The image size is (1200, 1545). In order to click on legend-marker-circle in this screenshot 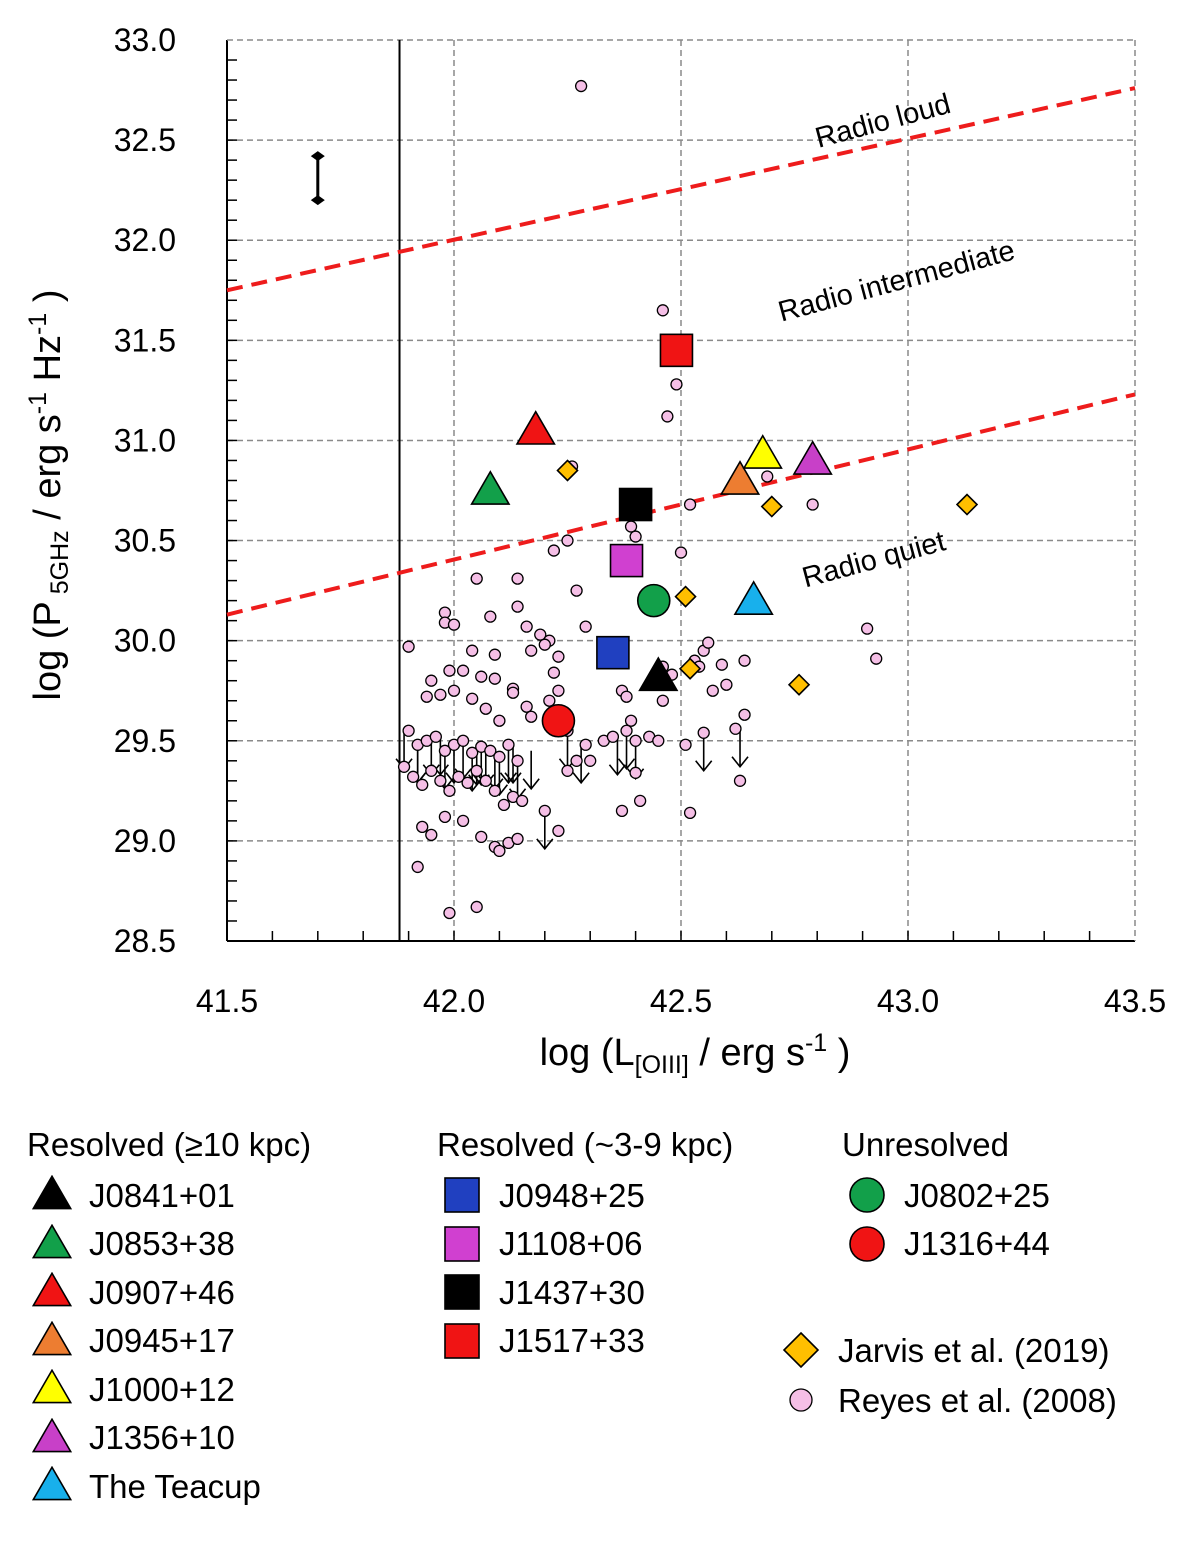, I will do `click(867, 1243)`.